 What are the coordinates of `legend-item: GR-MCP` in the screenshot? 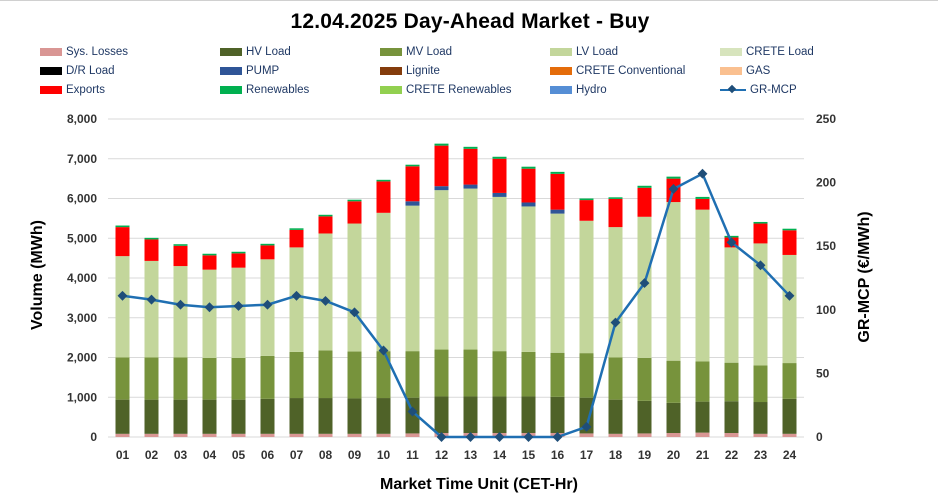 It's located at (758, 90).